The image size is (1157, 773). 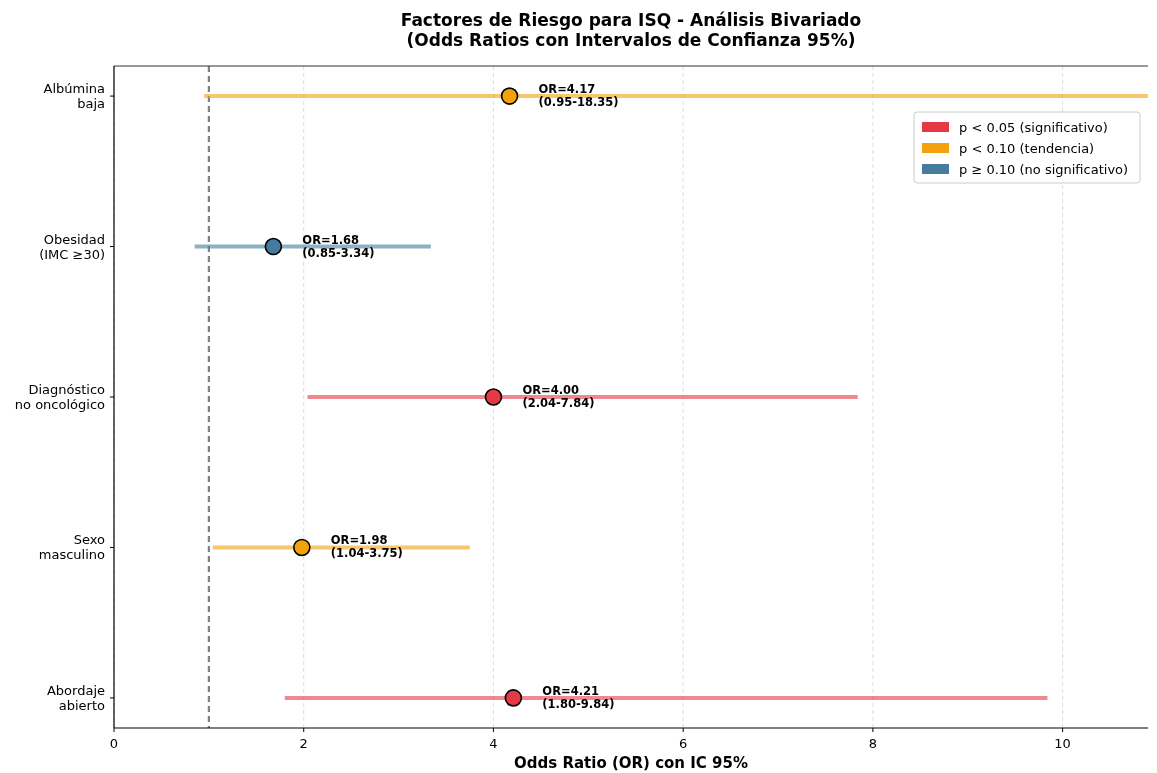 What do you see at coordinates (303, 743) in the screenshot?
I see `x-tick-label: 2` at bounding box center [303, 743].